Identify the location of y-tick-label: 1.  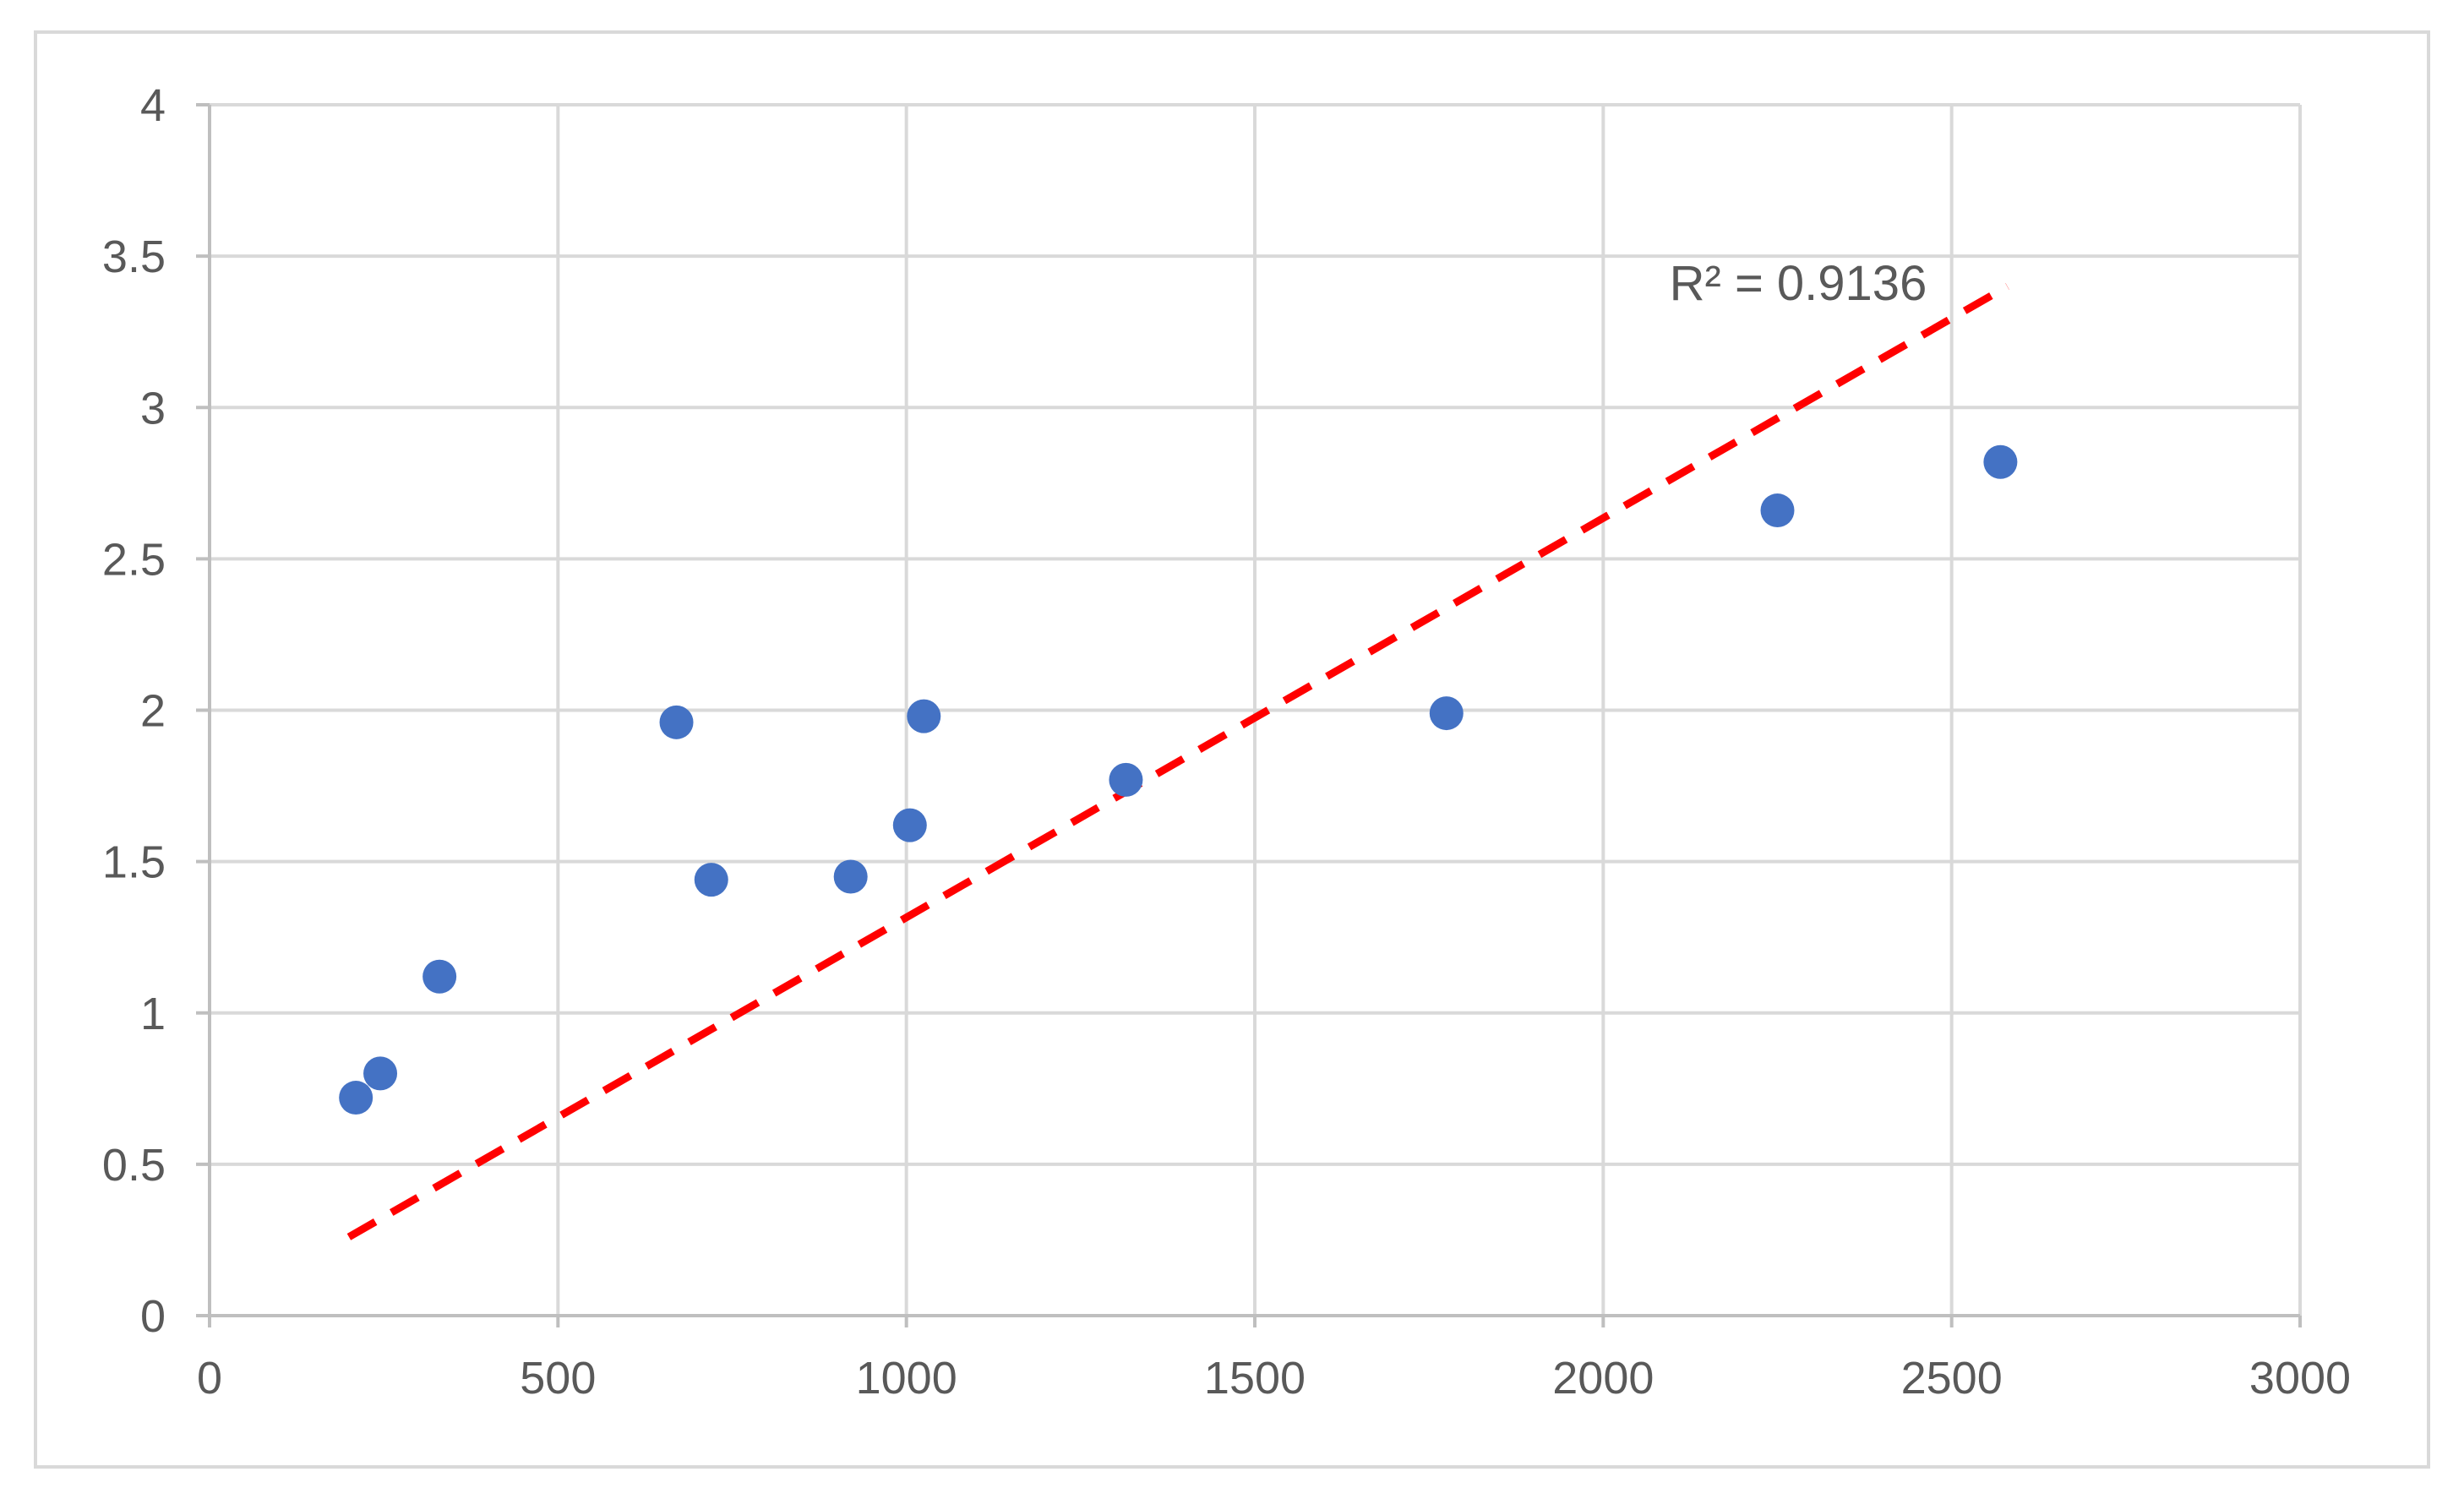
(153, 1014).